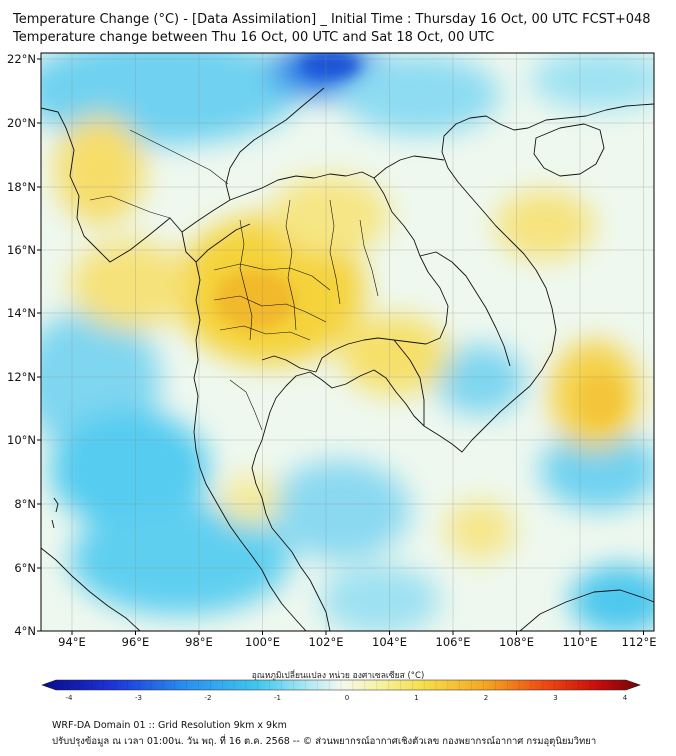  I want to click on colorbar-tick-label: 1, so click(416, 698).